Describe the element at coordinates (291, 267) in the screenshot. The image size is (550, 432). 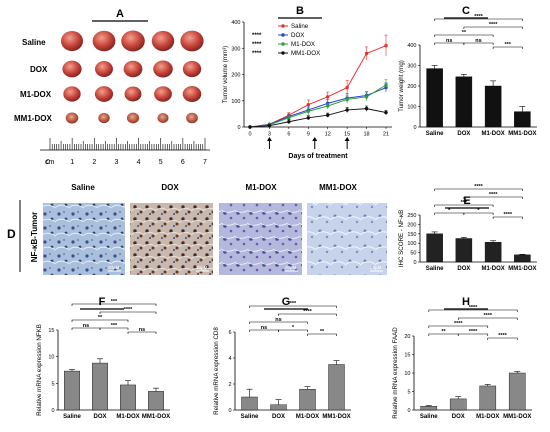
I see `scale-bar-label-3: 20μM` at that location.